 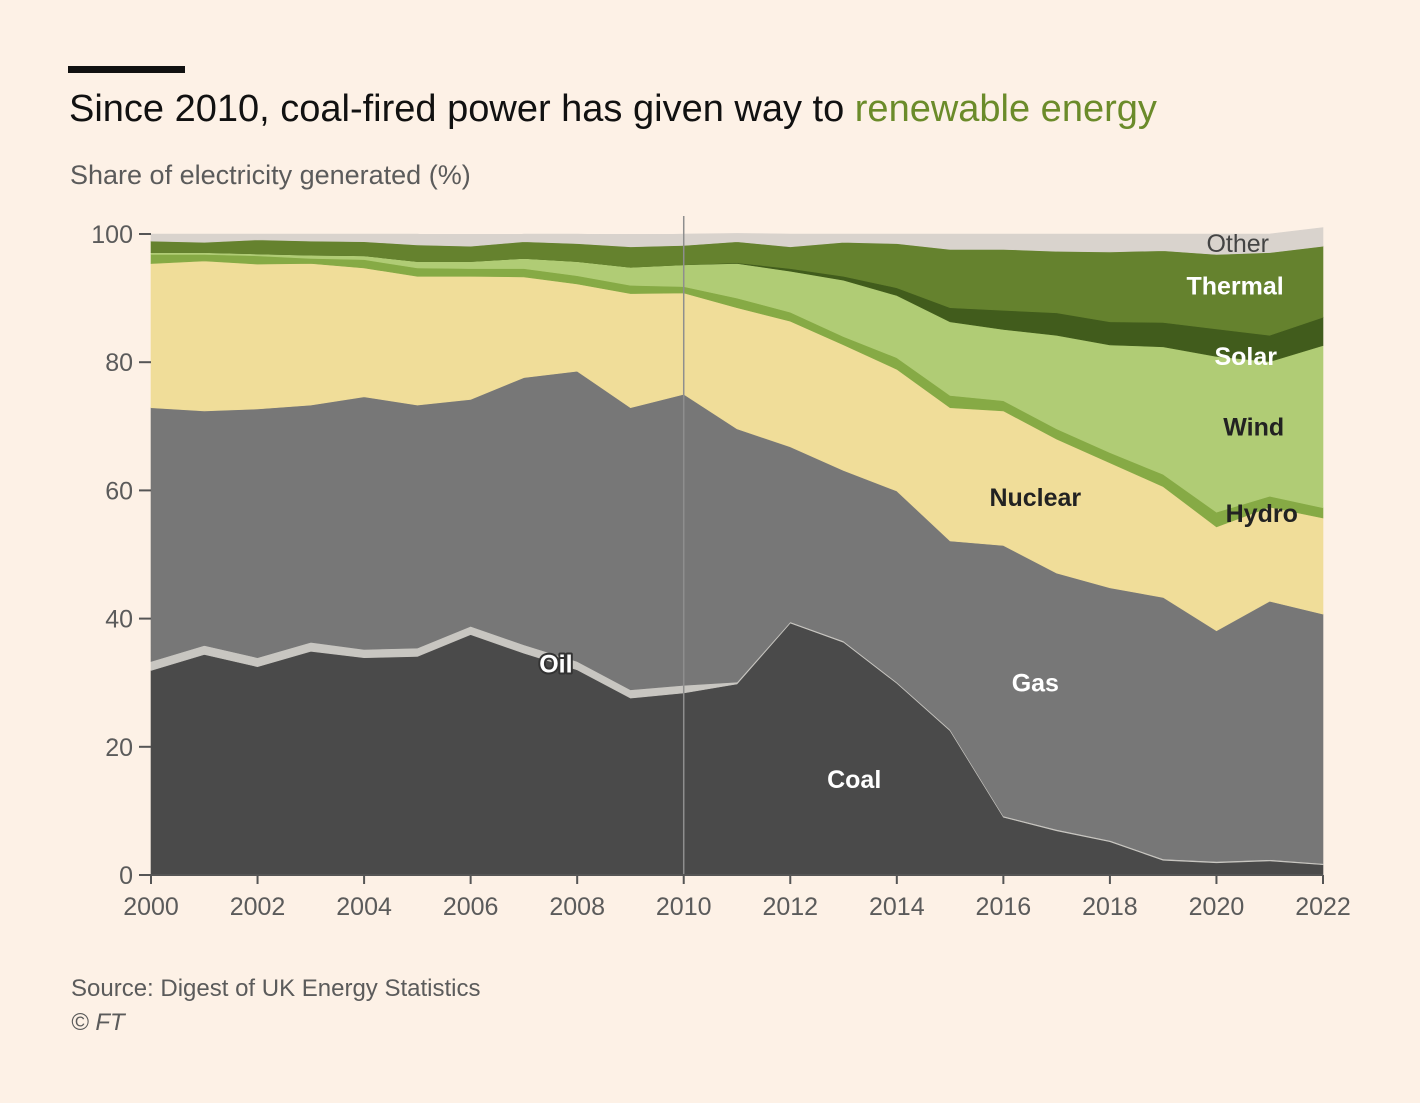 What do you see at coordinates (1035, 498) in the screenshot?
I see `label-nuclear: Nuclear` at bounding box center [1035, 498].